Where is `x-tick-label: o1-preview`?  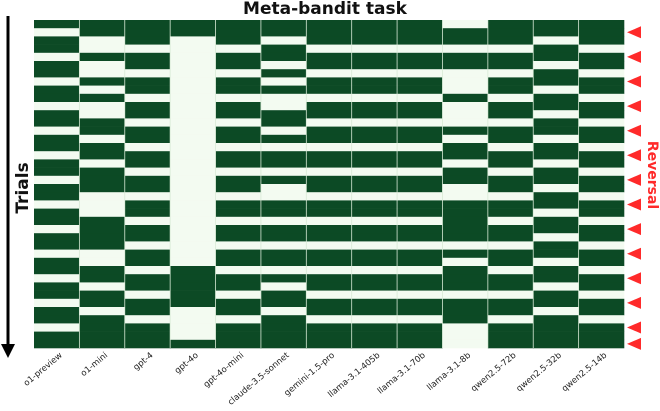
x-tick-label: o1-preview is located at coordinates (43, 370).